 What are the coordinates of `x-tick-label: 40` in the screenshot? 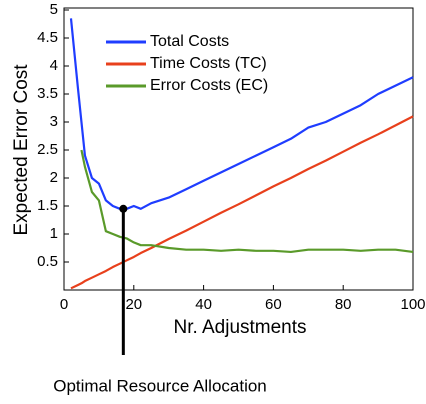 It's located at (203, 304).